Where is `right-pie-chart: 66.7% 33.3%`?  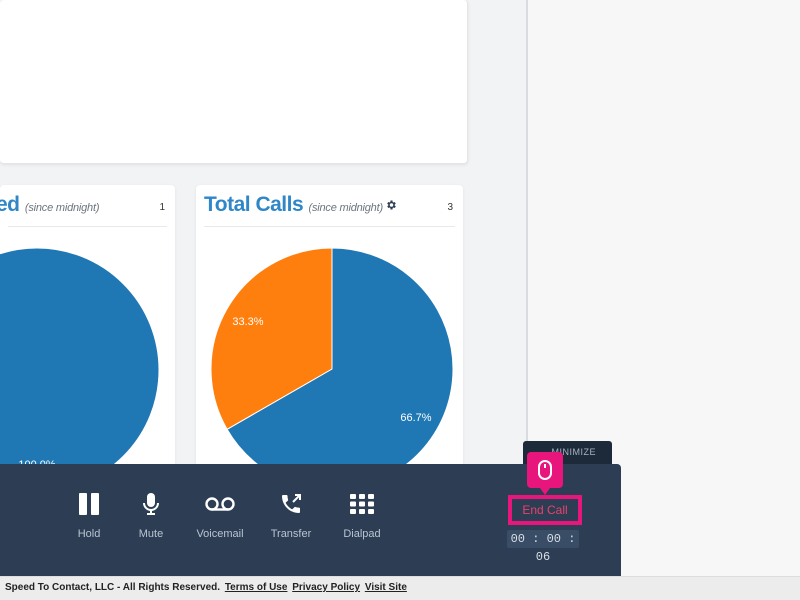 right-pie-chart: 66.7% 33.3% is located at coordinates (332, 366).